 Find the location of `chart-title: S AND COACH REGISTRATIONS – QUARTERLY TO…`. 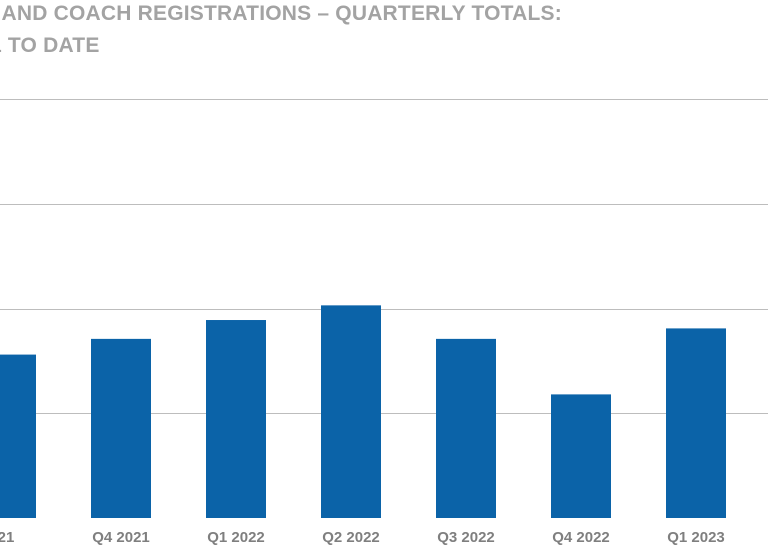

chart-title: S AND COACH REGISTRATIONS – QUARTERLY TO… is located at coordinates (384, 35).